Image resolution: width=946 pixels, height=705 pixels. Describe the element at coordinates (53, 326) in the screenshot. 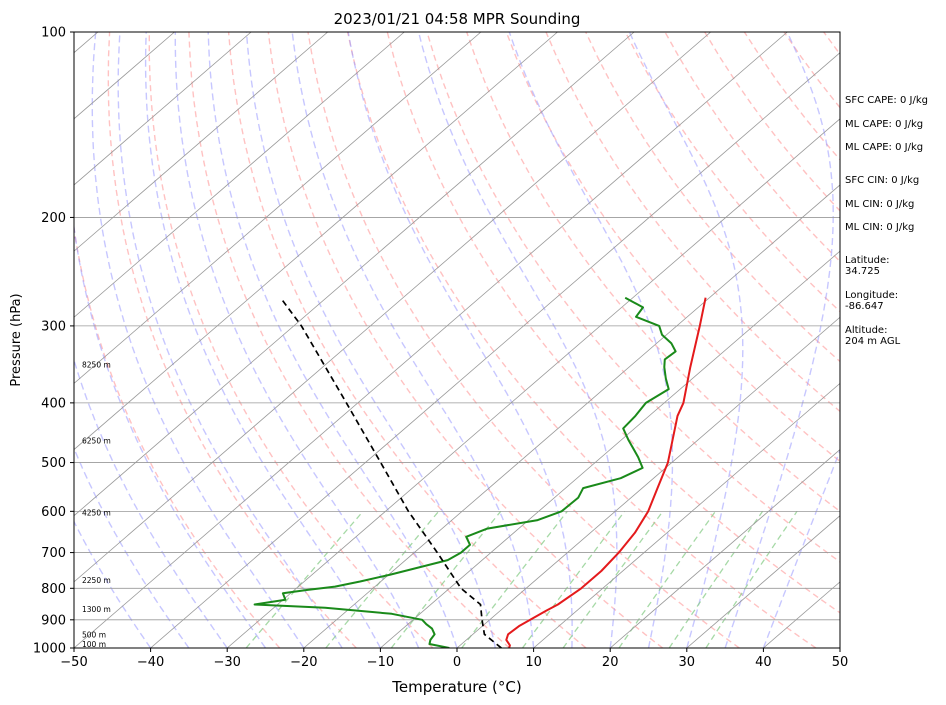

I see `y-tick-label: 300` at that location.